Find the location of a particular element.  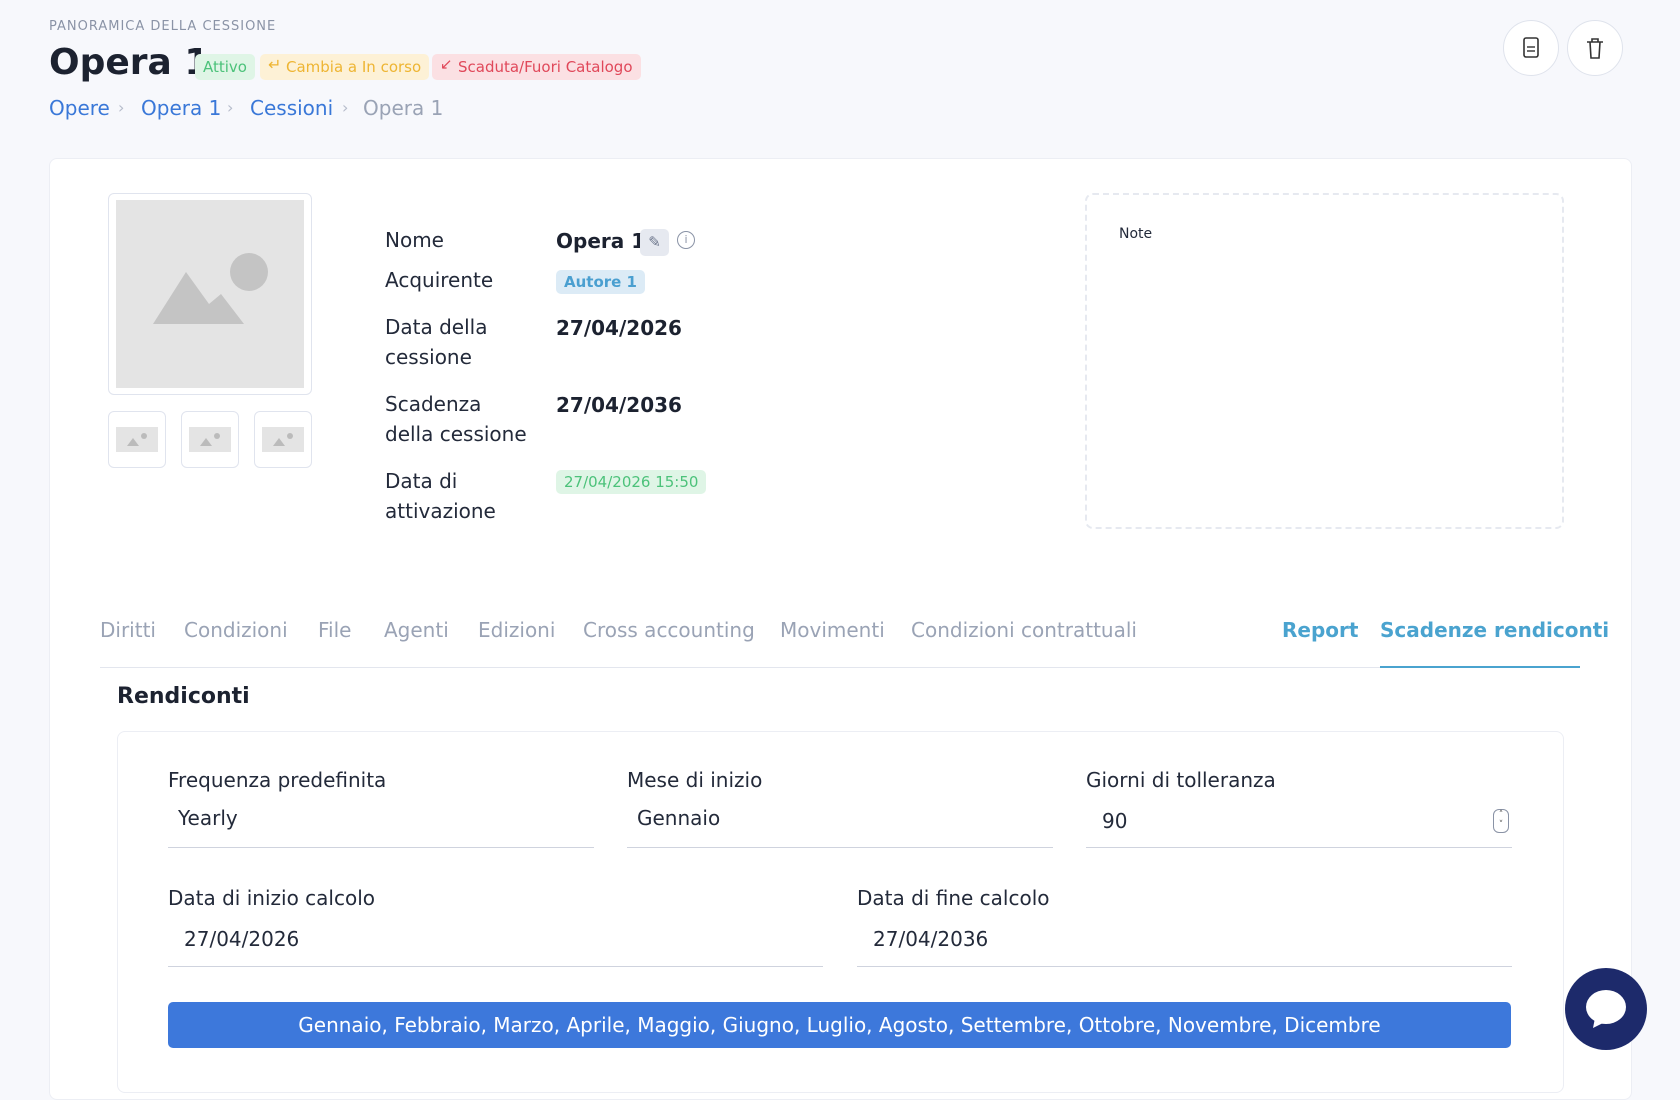

breadcrumb-link: Opere is located at coordinates (79, 108).